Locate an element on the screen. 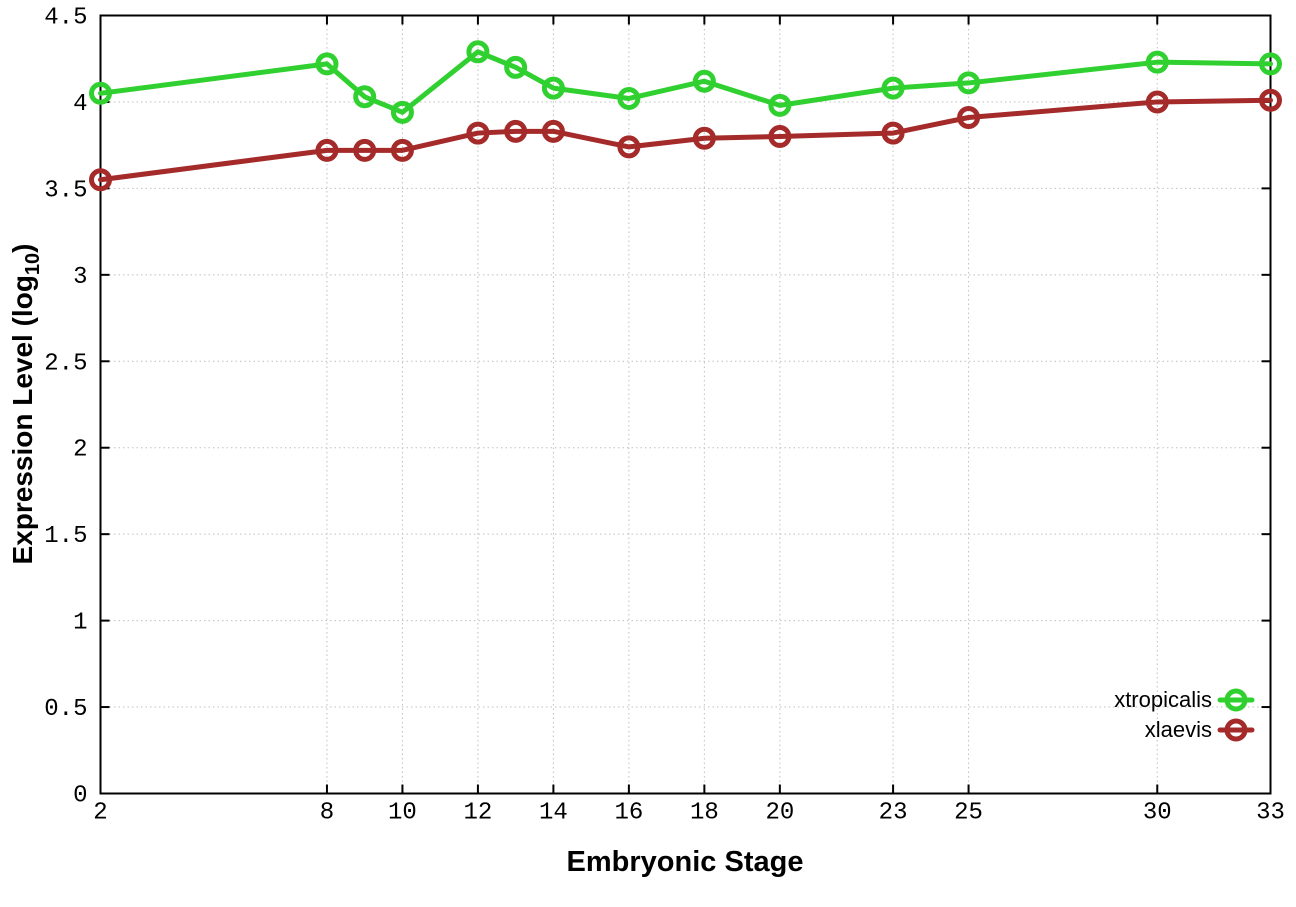  x-tick-label: 18 is located at coordinates (704, 813).